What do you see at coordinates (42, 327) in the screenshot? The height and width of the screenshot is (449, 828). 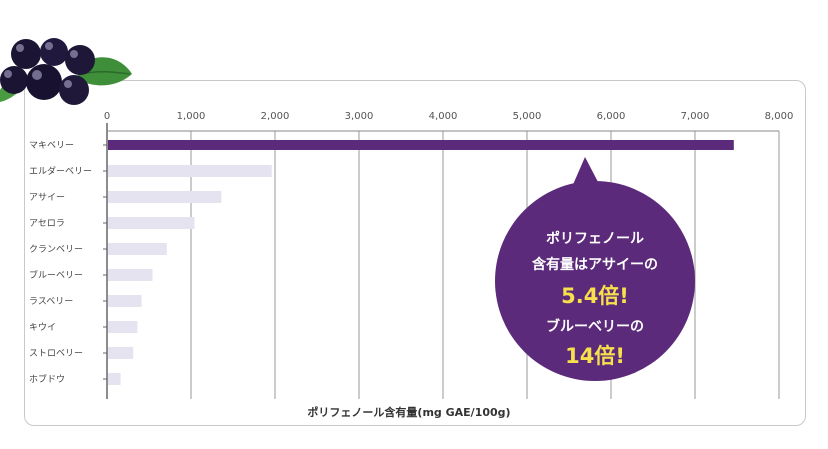 I see `category-label: キウイ` at bounding box center [42, 327].